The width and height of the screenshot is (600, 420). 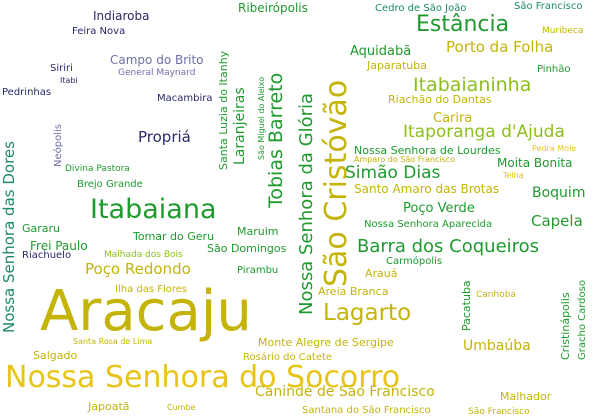 I want to click on word-pinhao: Pinhão, so click(x=554, y=69).